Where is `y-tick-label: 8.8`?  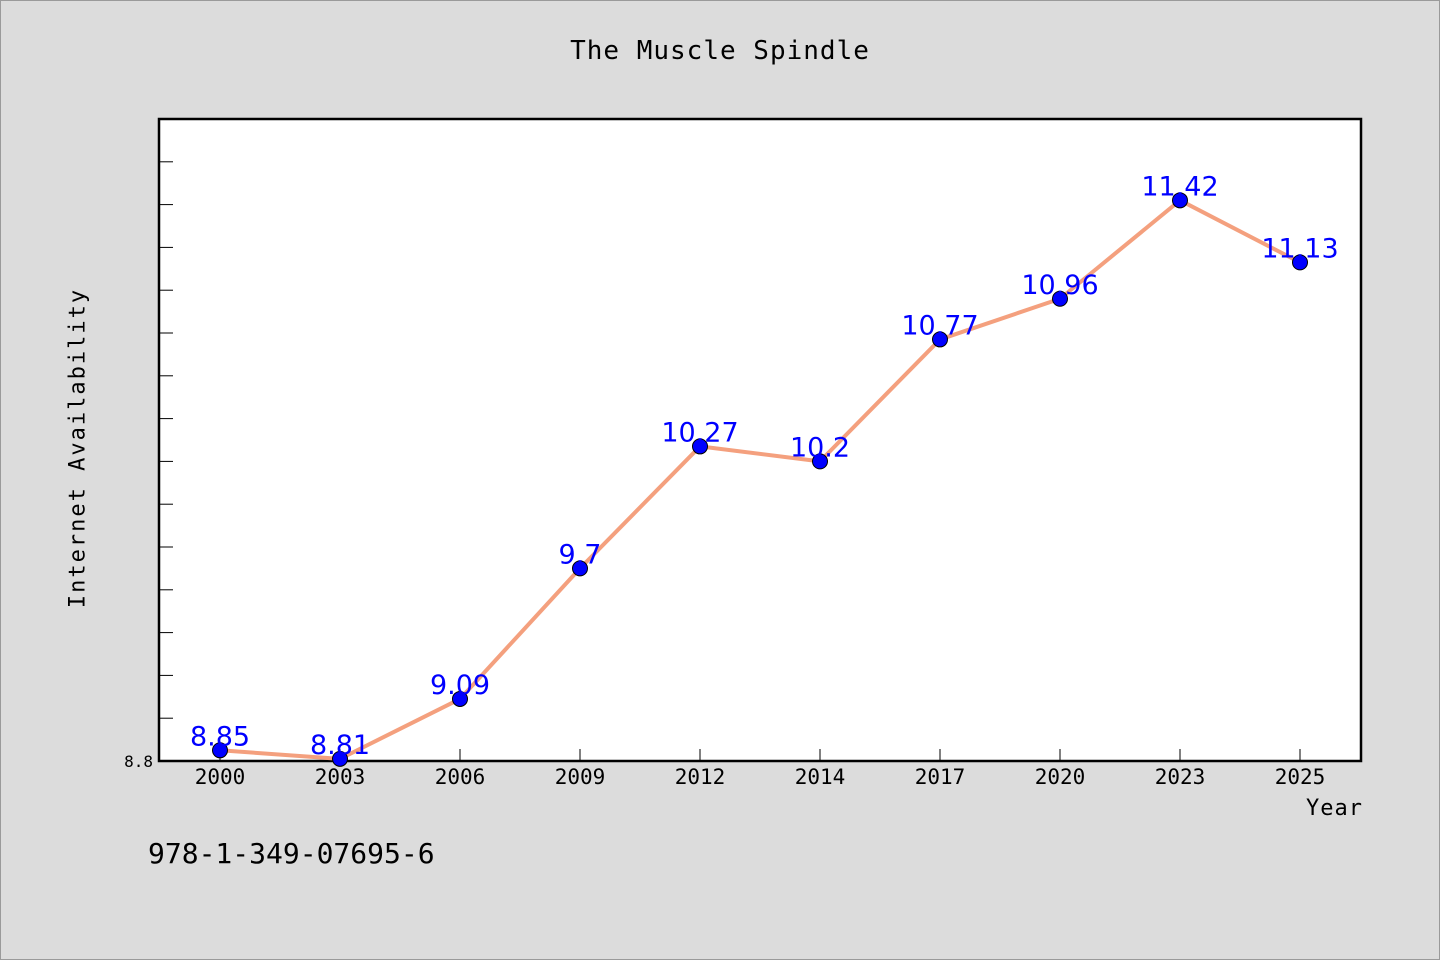
y-tick-label: 8.8 is located at coordinates (138, 761).